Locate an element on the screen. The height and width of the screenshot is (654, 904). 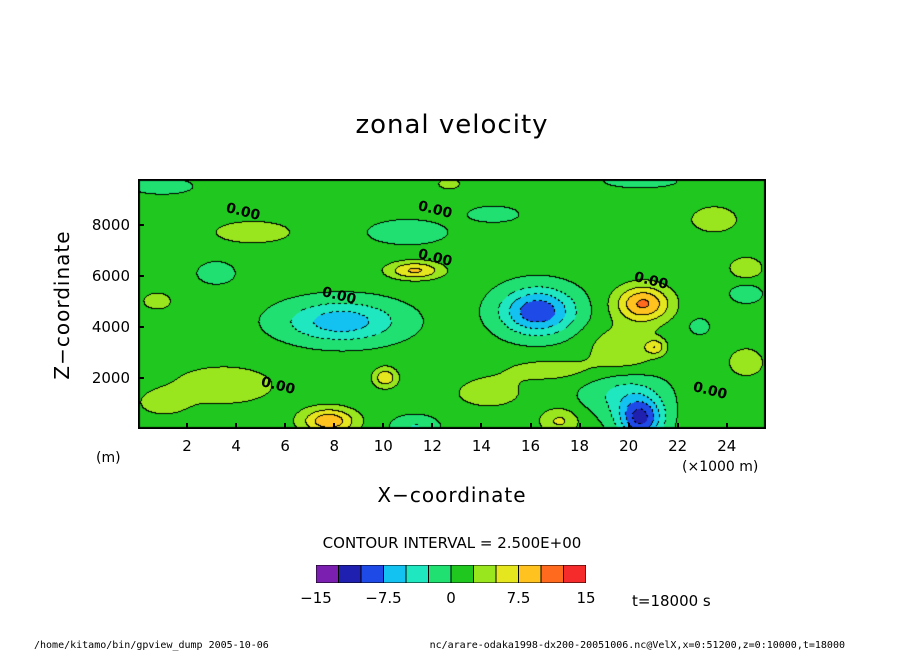
x-tick-label: 14 is located at coordinates (481, 446).